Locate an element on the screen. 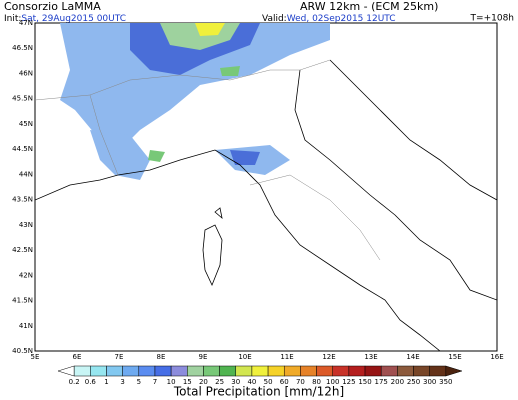 The image size is (518, 400). colorbar-label: 7 is located at coordinates (155, 382).